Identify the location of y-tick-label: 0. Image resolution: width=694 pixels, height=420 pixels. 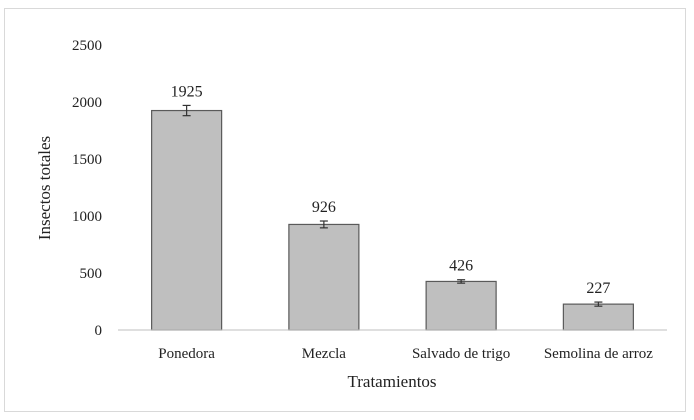
(99, 331).